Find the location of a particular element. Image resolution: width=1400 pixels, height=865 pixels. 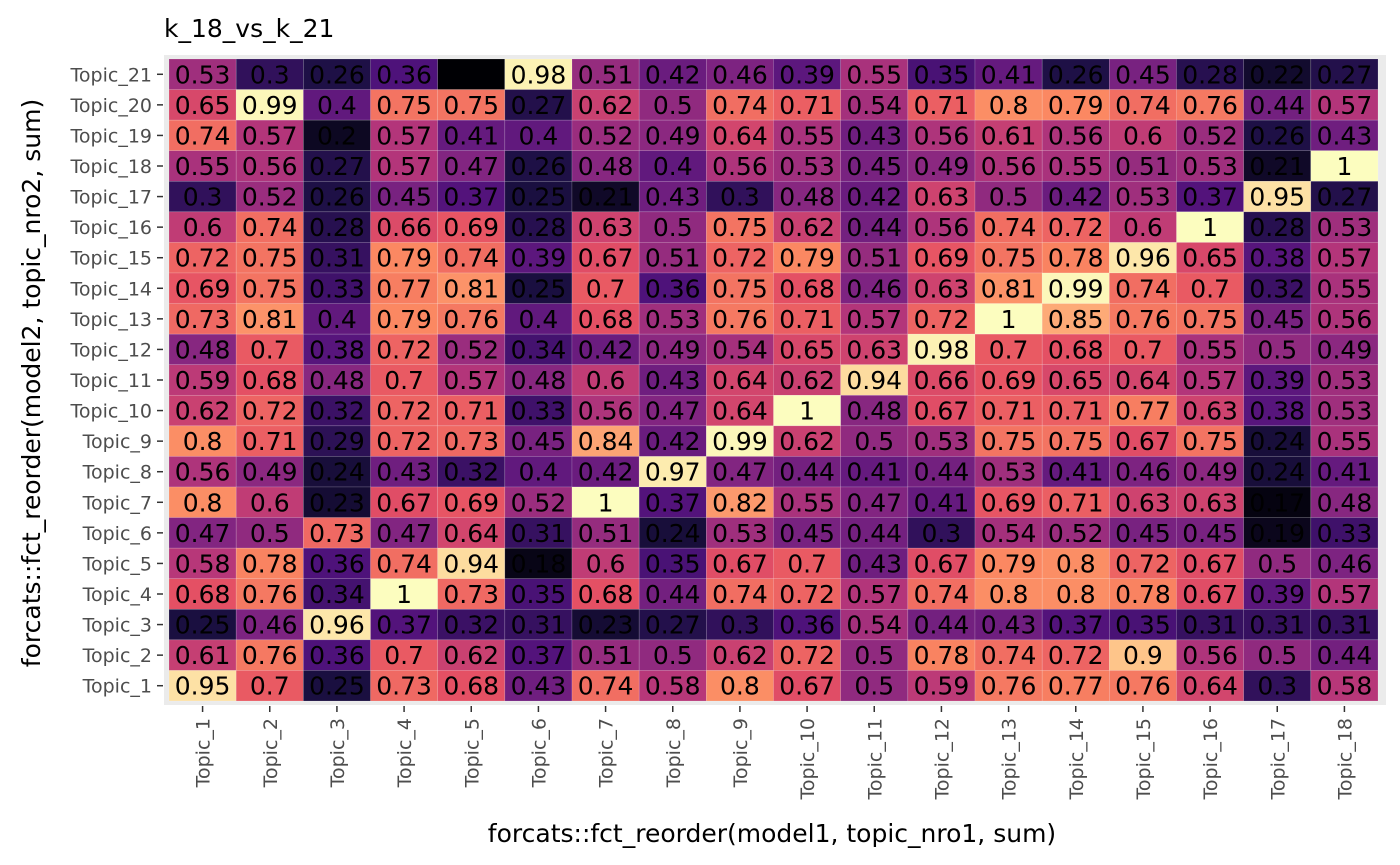

cell-value-label: 0.68 is located at coordinates (807, 288).